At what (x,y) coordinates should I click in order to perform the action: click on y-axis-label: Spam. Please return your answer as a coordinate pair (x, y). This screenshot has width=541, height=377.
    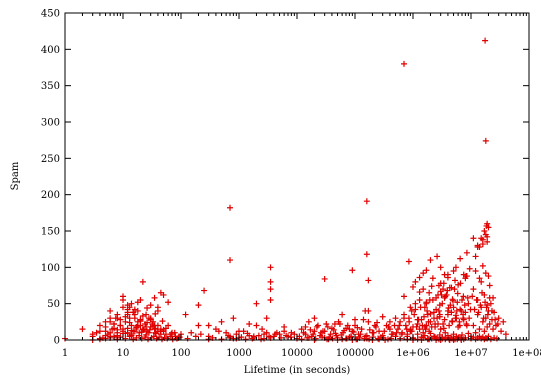
    Looking at the image, I should click on (15, 175).